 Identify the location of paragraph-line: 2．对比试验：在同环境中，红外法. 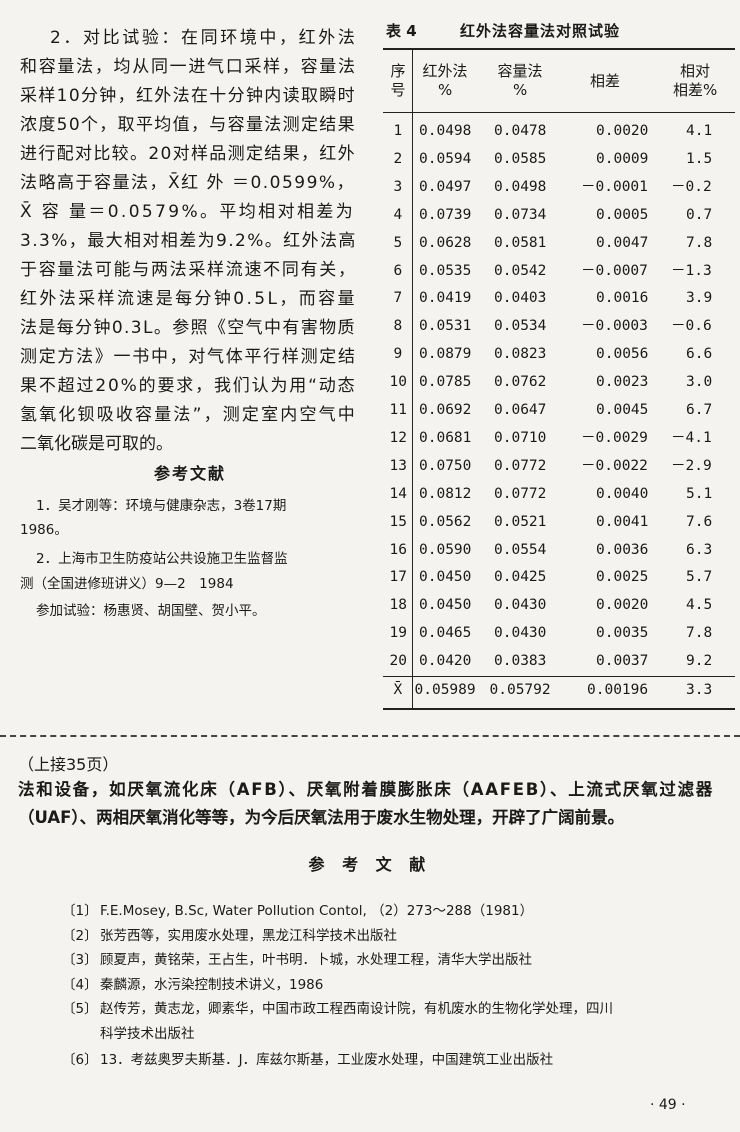
(204, 38).